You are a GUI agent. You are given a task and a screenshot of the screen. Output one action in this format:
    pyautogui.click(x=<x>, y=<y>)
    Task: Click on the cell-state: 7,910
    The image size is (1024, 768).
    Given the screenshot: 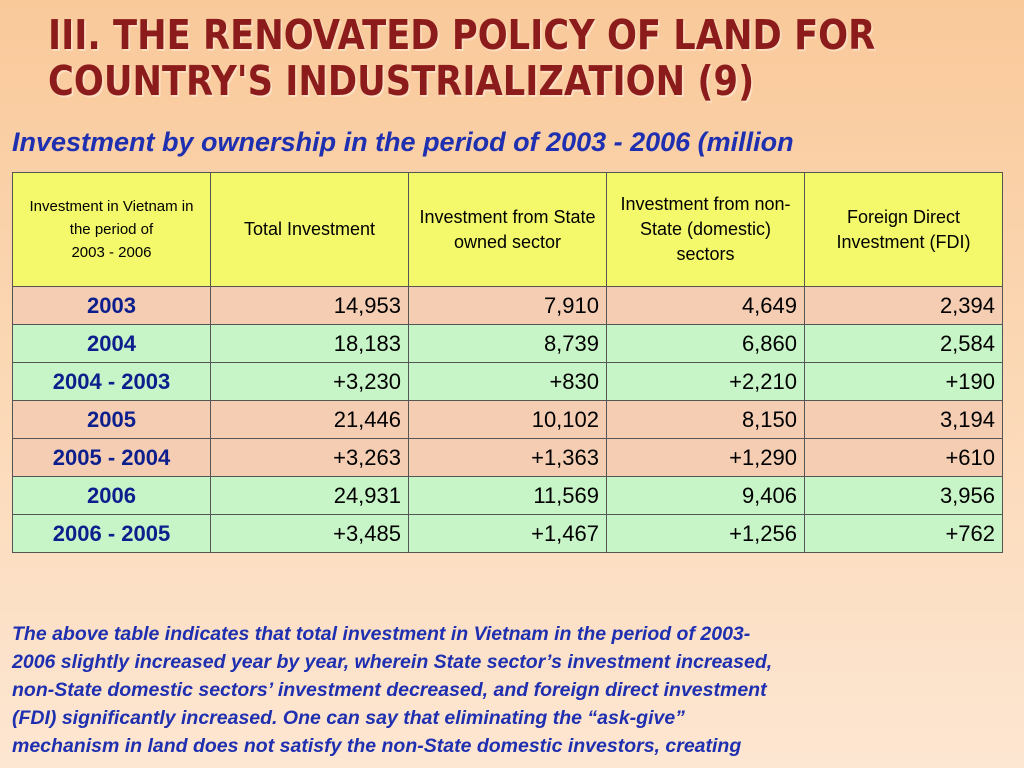 What is the action you would take?
    pyautogui.click(x=507, y=305)
    